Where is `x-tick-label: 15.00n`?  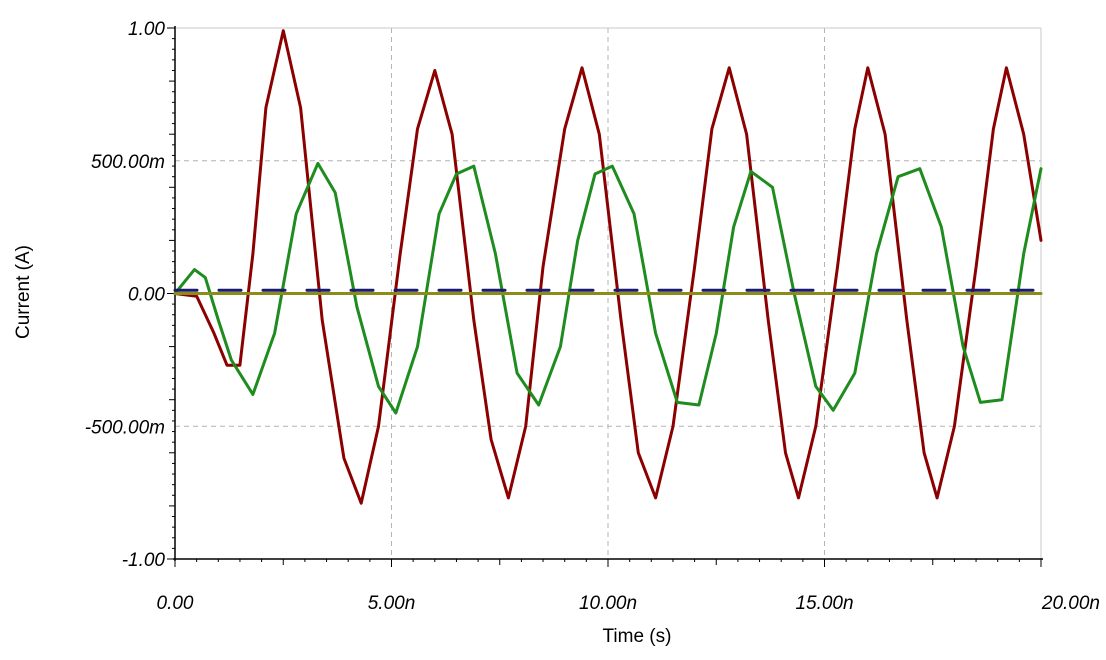
x-tick-label: 15.00n is located at coordinates (824, 603).